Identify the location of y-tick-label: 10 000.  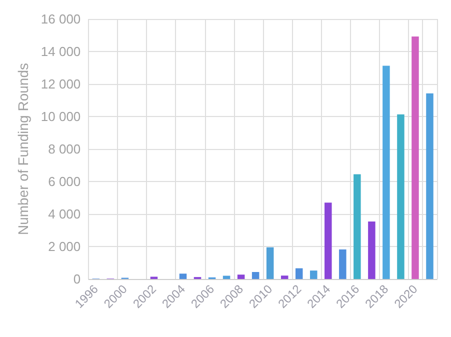
(60, 116).